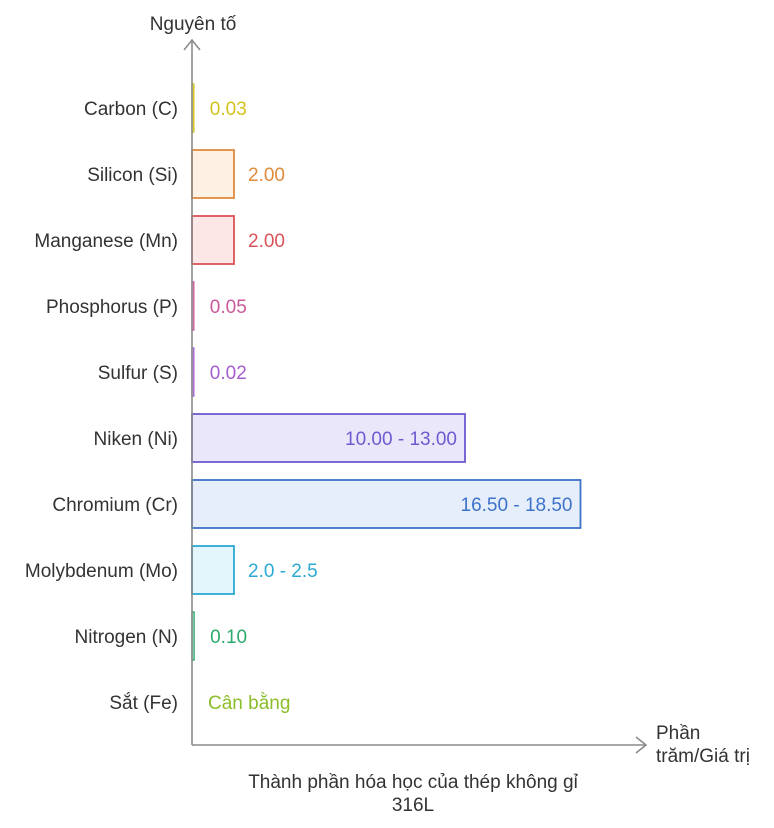  I want to click on category-label-carbon-c: Carbon (C), so click(131, 109).